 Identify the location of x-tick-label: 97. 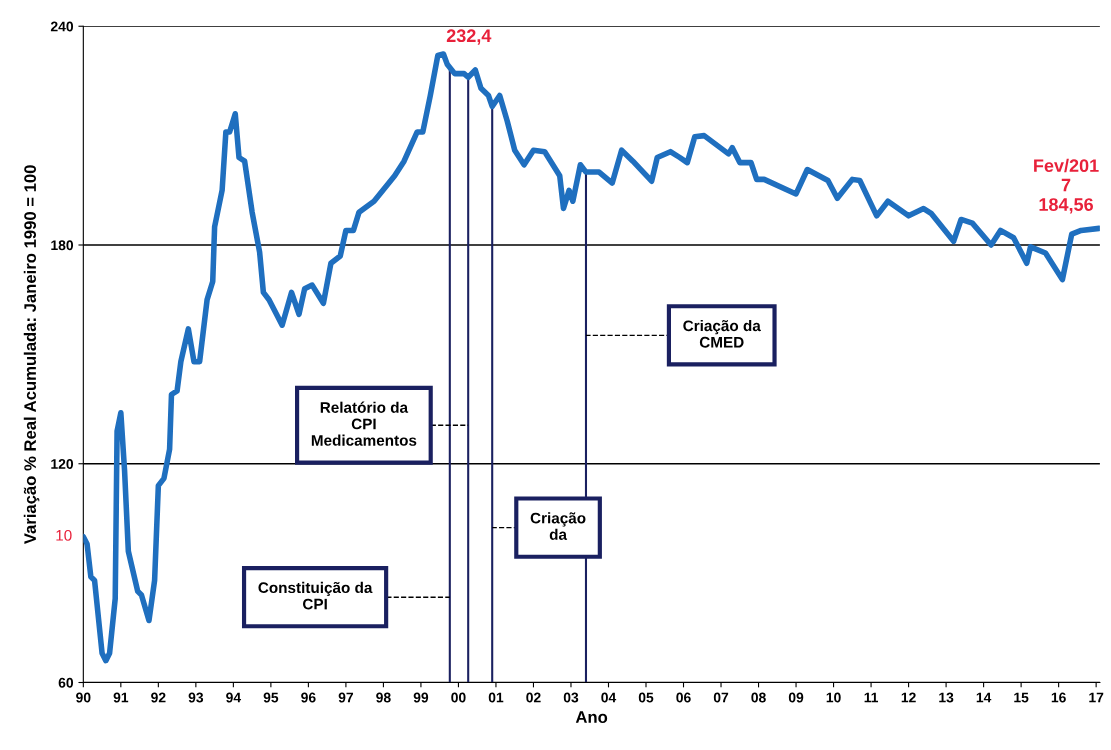
(346, 697).